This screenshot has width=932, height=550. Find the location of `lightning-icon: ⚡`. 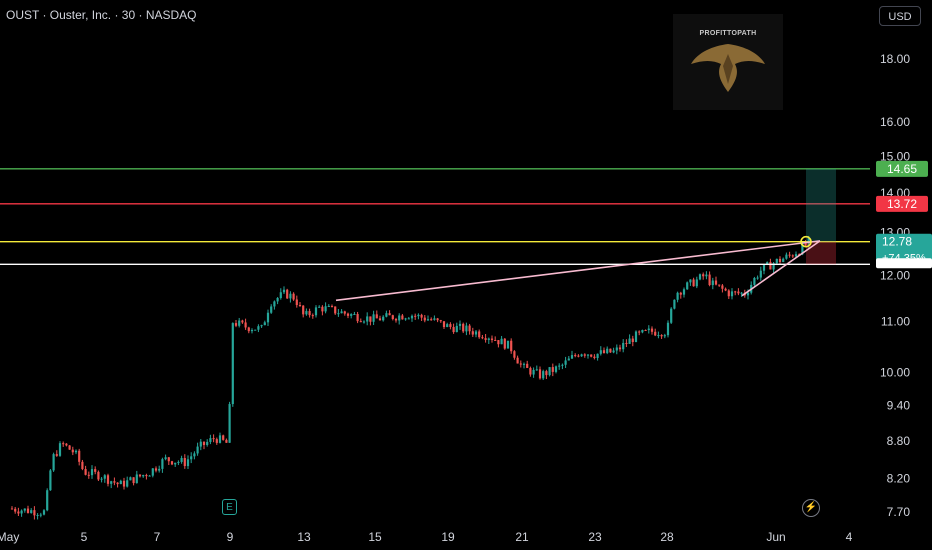

lightning-icon: ⚡ is located at coordinates (811, 508).